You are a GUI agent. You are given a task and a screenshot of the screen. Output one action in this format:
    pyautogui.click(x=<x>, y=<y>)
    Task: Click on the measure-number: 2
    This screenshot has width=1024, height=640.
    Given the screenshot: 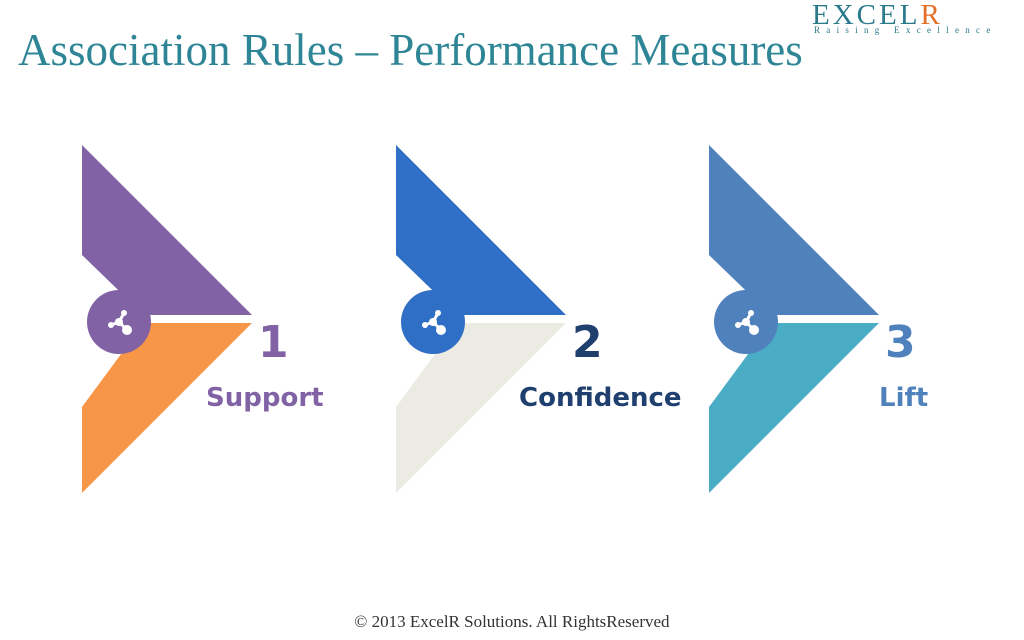 What is the action you would take?
    pyautogui.click(x=587, y=342)
    